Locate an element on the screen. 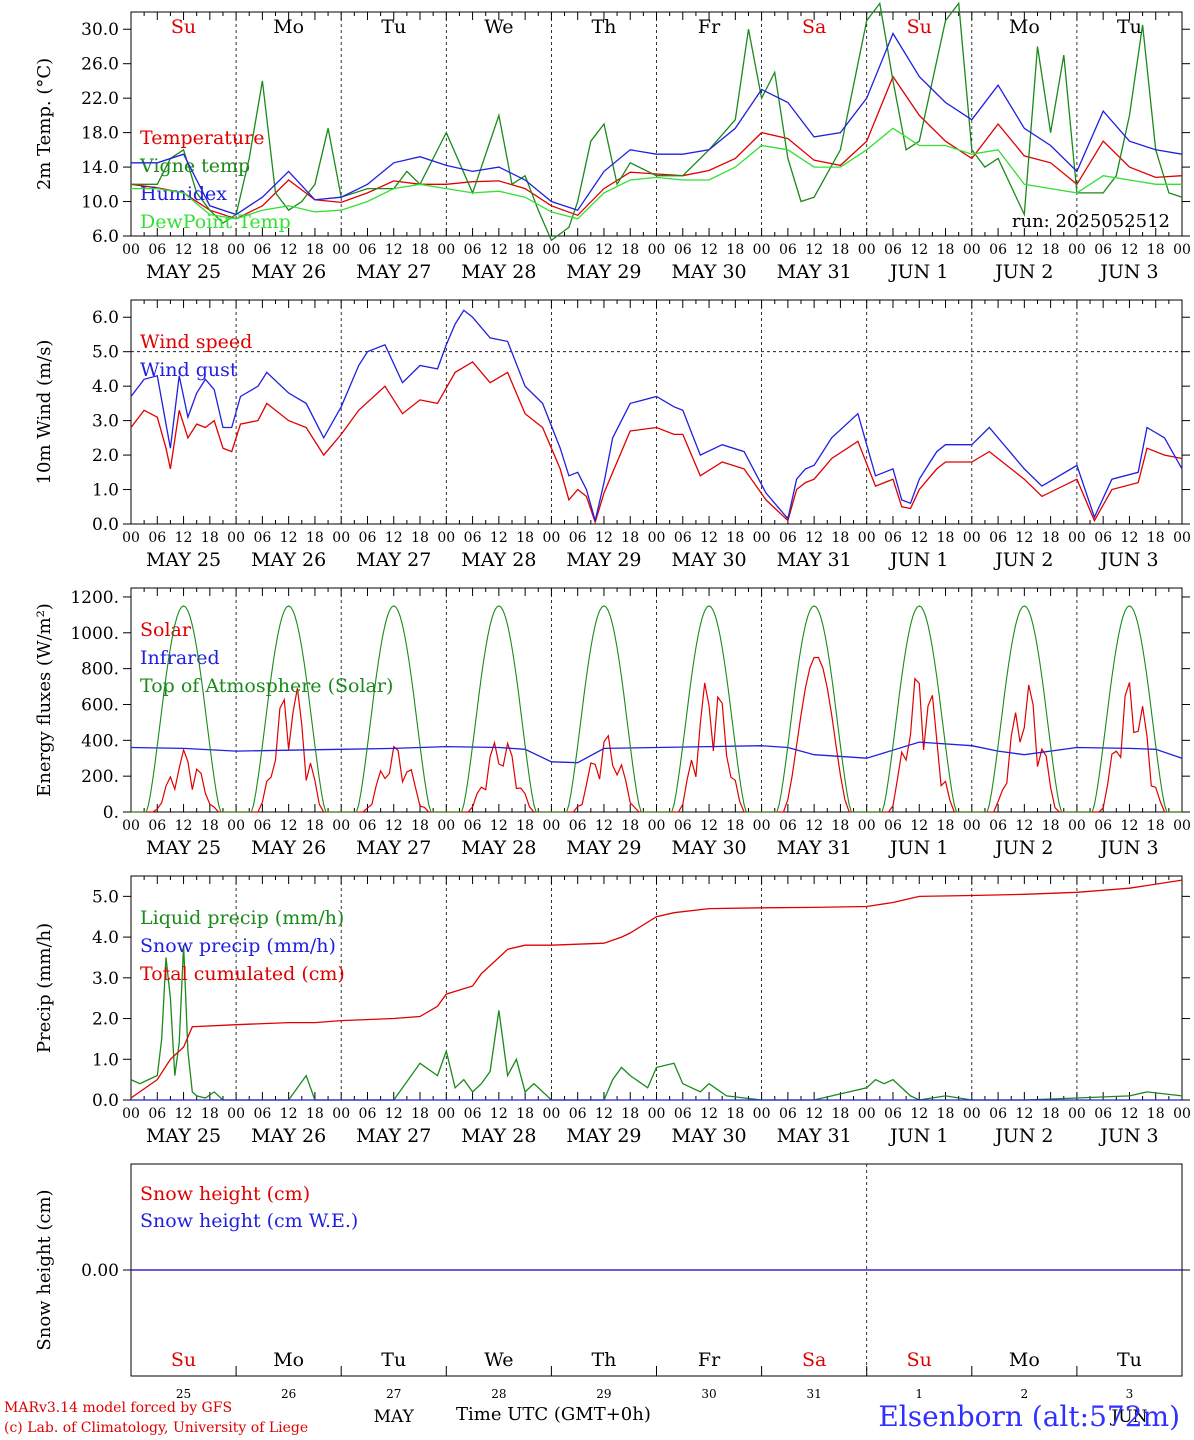 The width and height of the screenshot is (1194, 1440). liquid-precip-mm-h-line is located at coordinates (656, 1023).